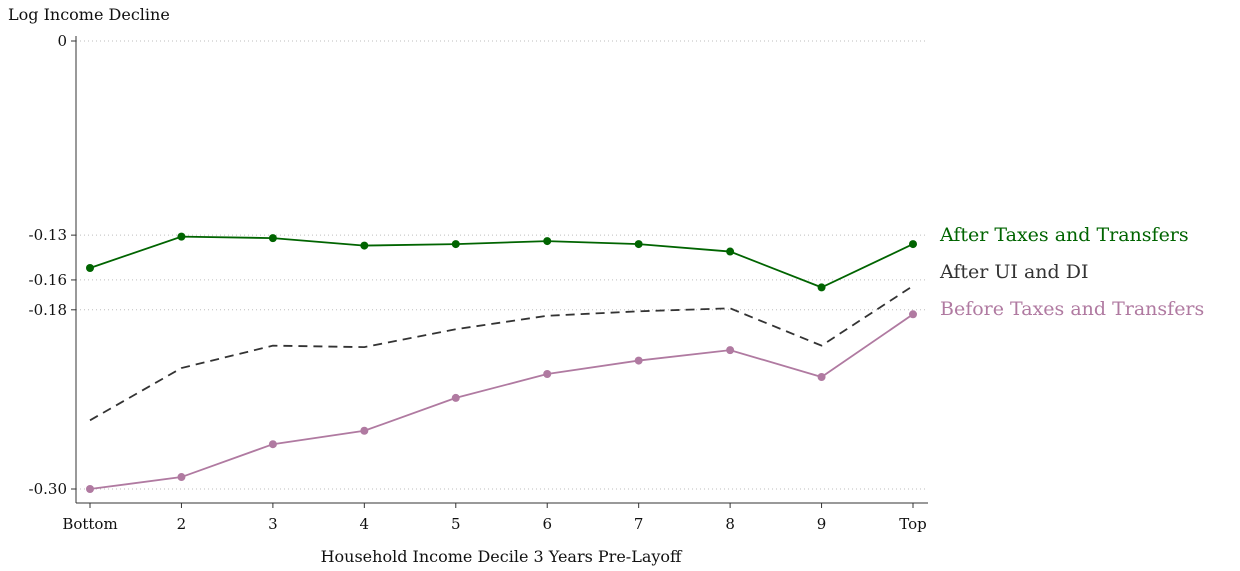 The width and height of the screenshot is (1240, 571). I want to click on y-ticks: 0 -0.13 -0.16 -0.18 -0.30, so click(52, 265).